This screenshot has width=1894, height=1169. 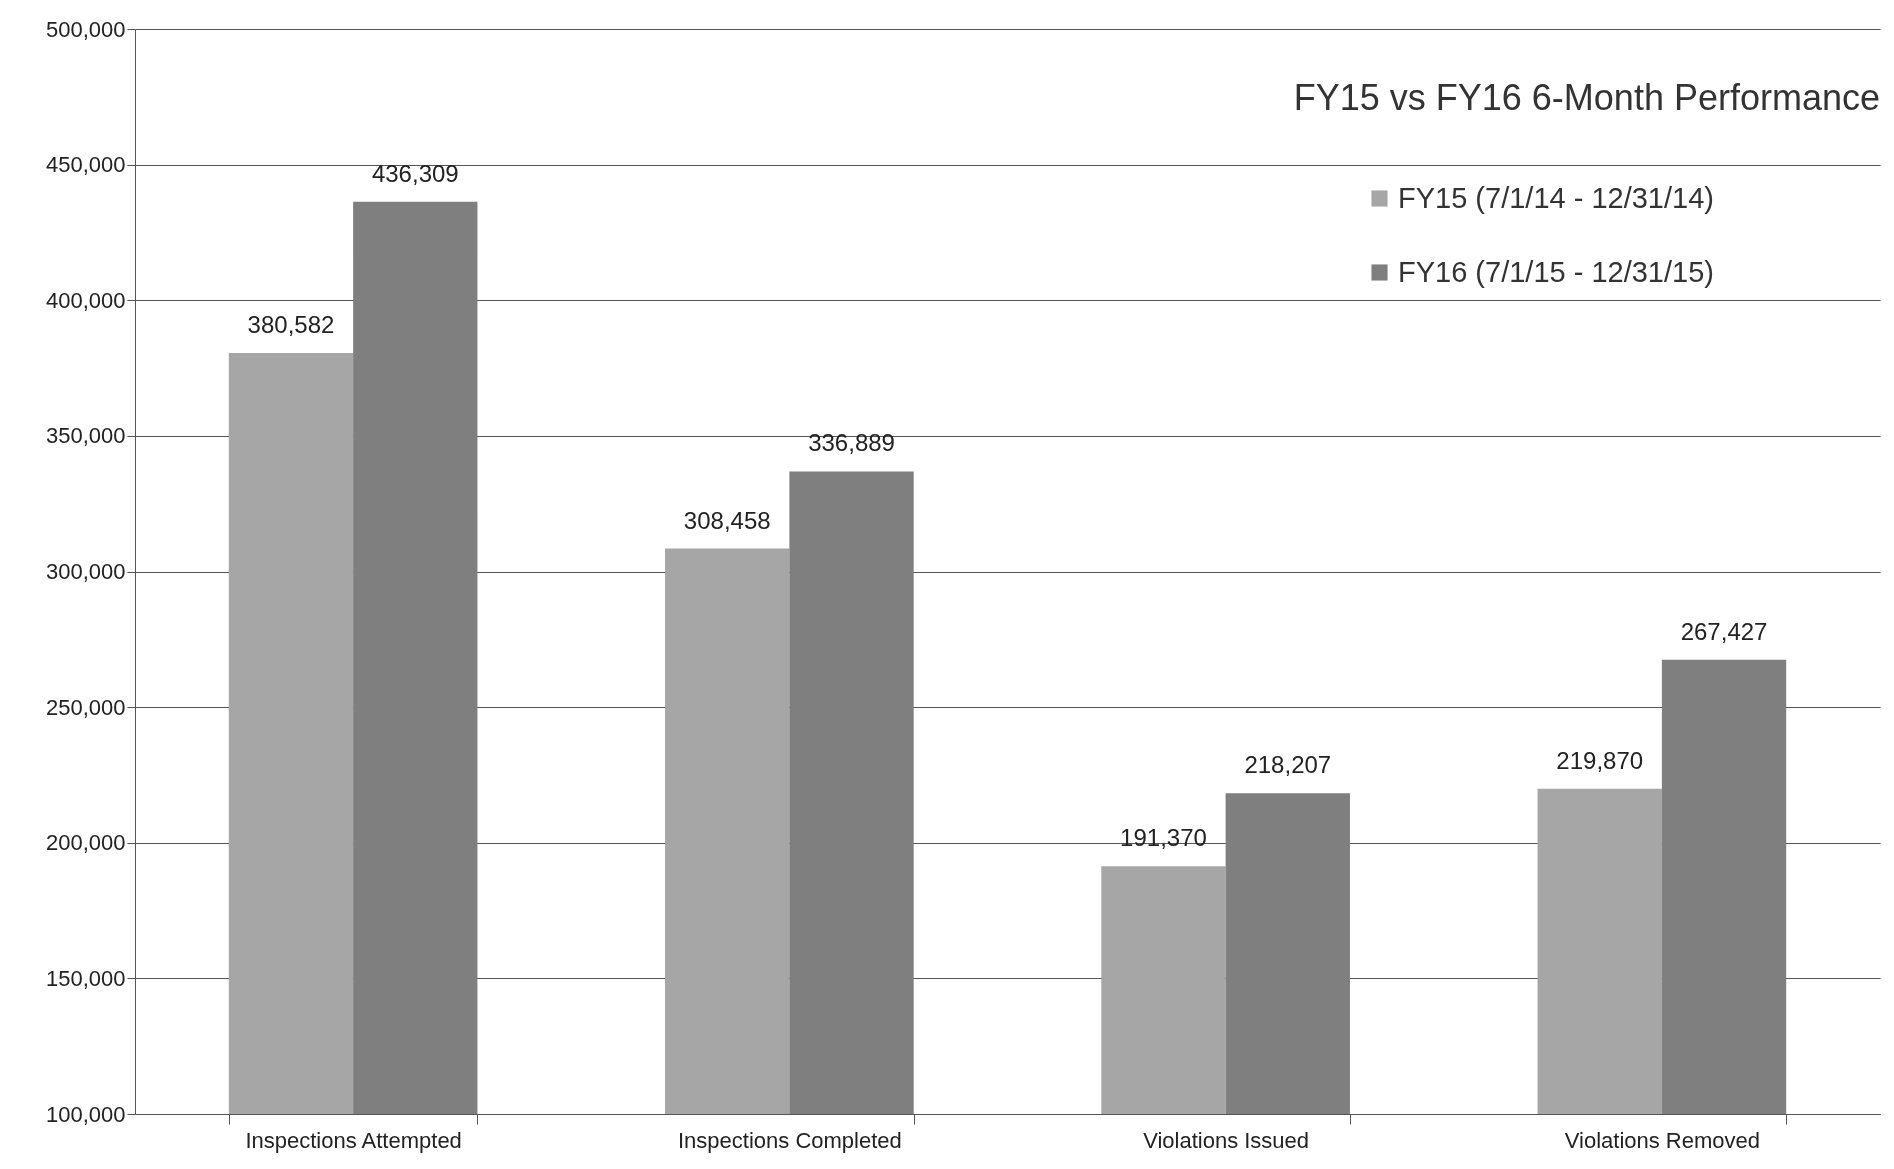 I want to click on data-label: 336,889, so click(x=851, y=443).